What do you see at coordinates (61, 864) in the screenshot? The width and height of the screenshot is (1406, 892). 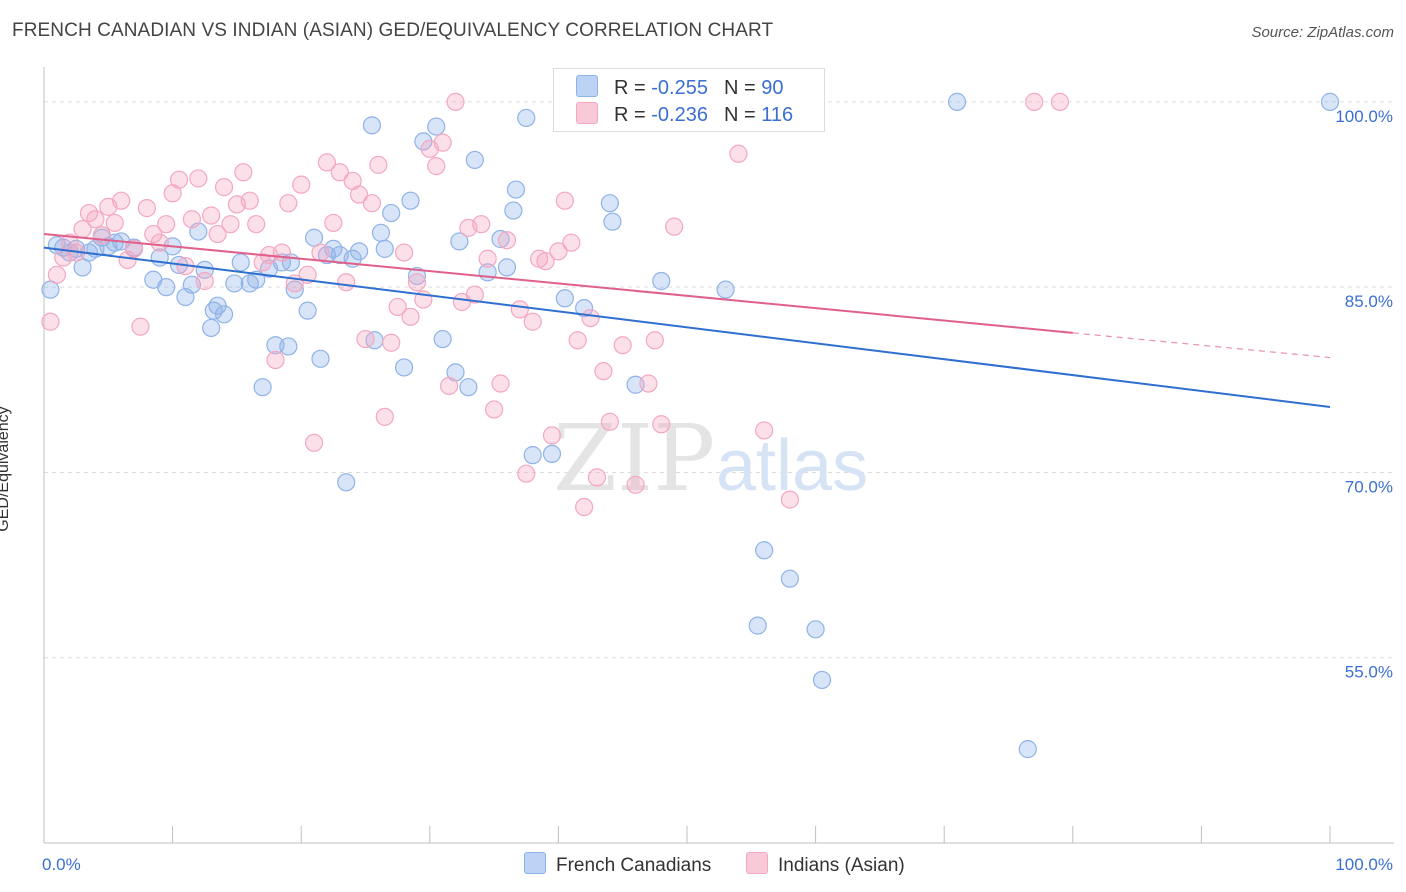 I see `x-tick-label: 0.0%` at bounding box center [61, 864].